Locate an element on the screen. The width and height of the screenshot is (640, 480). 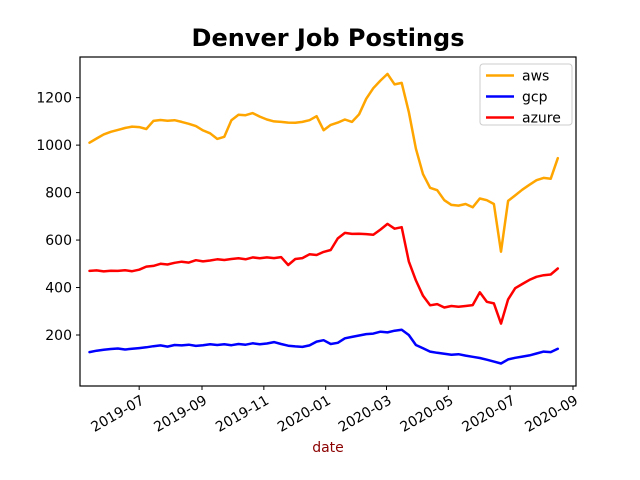
series-line-gcp is located at coordinates (324, 346).